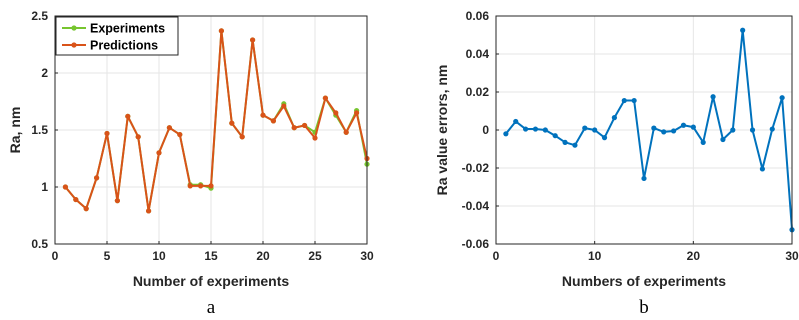  I want to click on chart-b-y-ticks: -0.06 -0.04 -0.02 0 0.02 0.04 0.06, so click(480, 130).